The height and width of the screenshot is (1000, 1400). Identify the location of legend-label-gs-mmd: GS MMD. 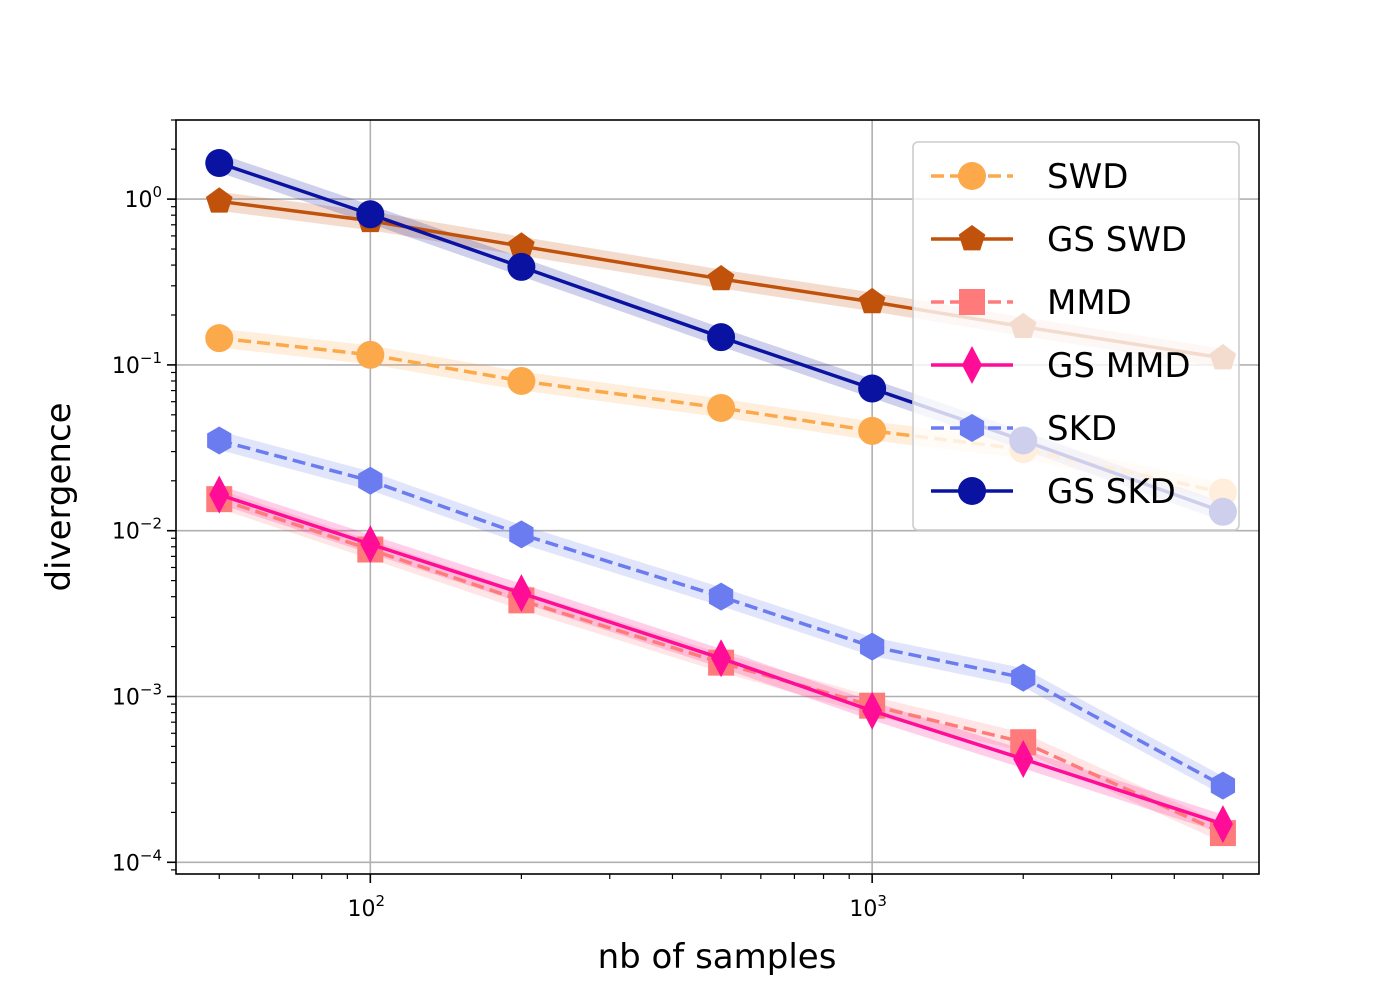
(1119, 366).